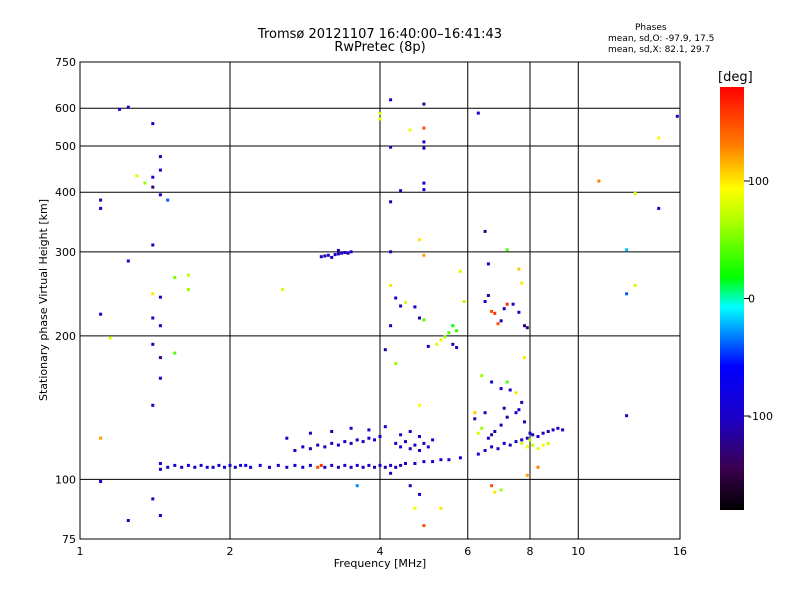 The width and height of the screenshot is (800, 600). Describe the element at coordinates (661, 39) in the screenshot. I see `phase-stats-o: mean, sd,O: -97.9, 17.5` at that location.